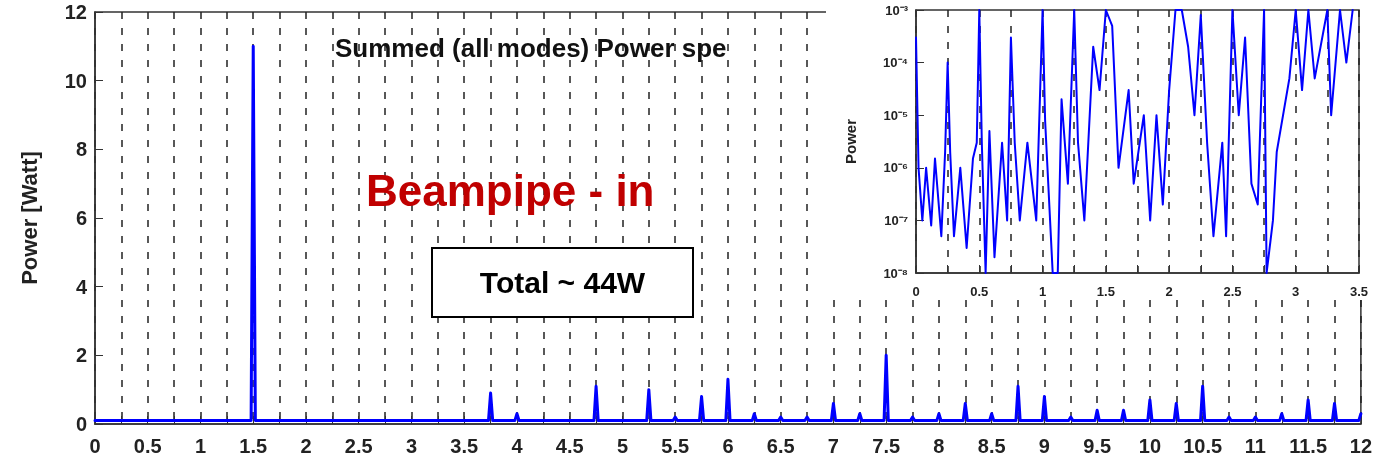 Image resolution: width=1375 pixels, height=472 pixels. Describe the element at coordinates (895, 115) in the screenshot. I see `y-tick-label: 10⁻⁵` at that location.